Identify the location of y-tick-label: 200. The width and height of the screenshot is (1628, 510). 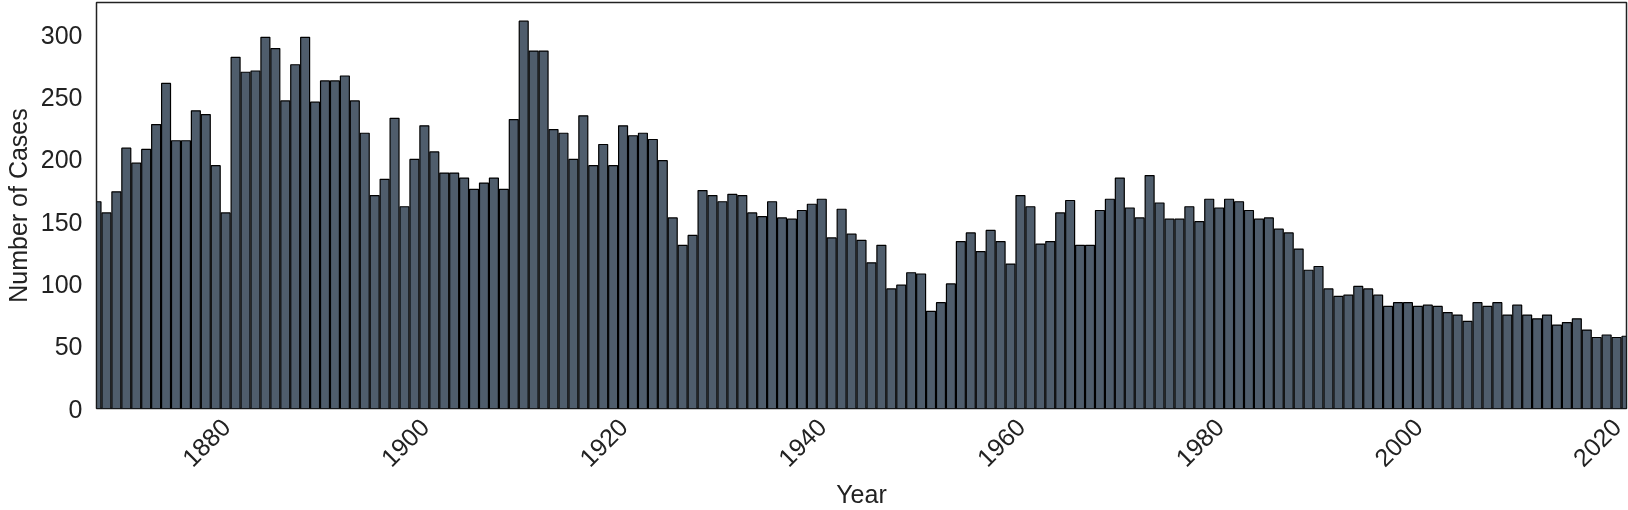
(61, 159).